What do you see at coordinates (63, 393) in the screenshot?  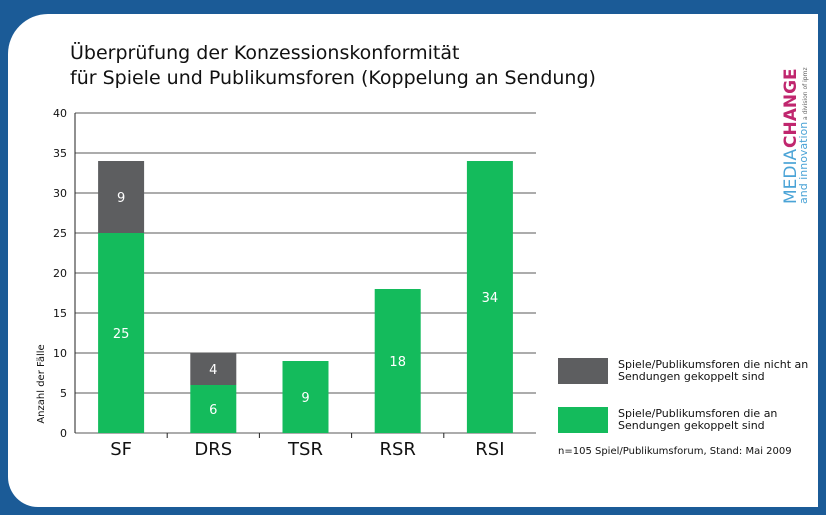 I see `y-tick-label: 5` at bounding box center [63, 393].